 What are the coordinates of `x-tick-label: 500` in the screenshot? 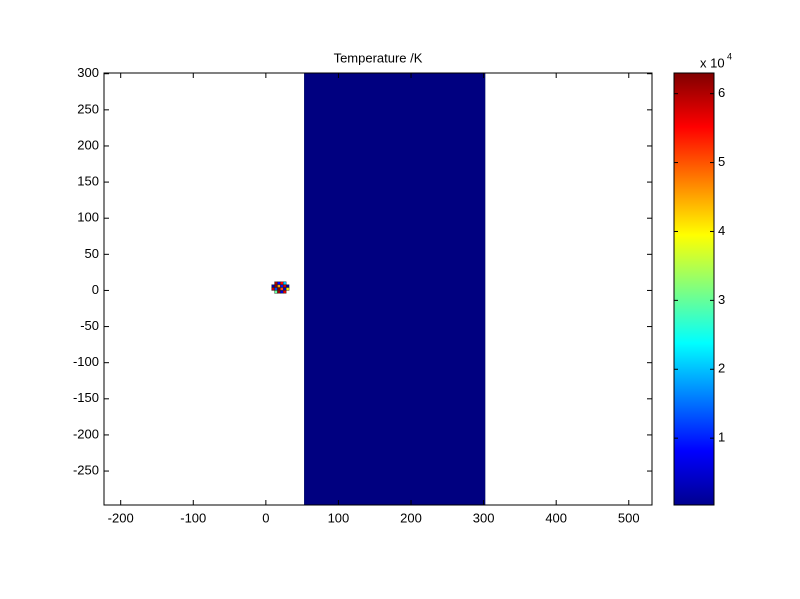 It's located at (629, 517).